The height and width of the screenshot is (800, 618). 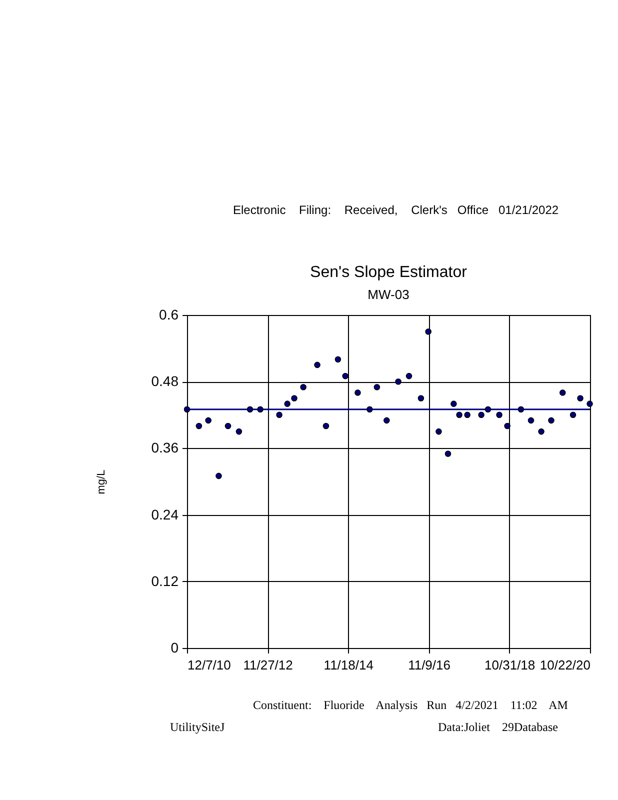 I want to click on x-tick-label: 11/9/16, so click(x=429, y=665).